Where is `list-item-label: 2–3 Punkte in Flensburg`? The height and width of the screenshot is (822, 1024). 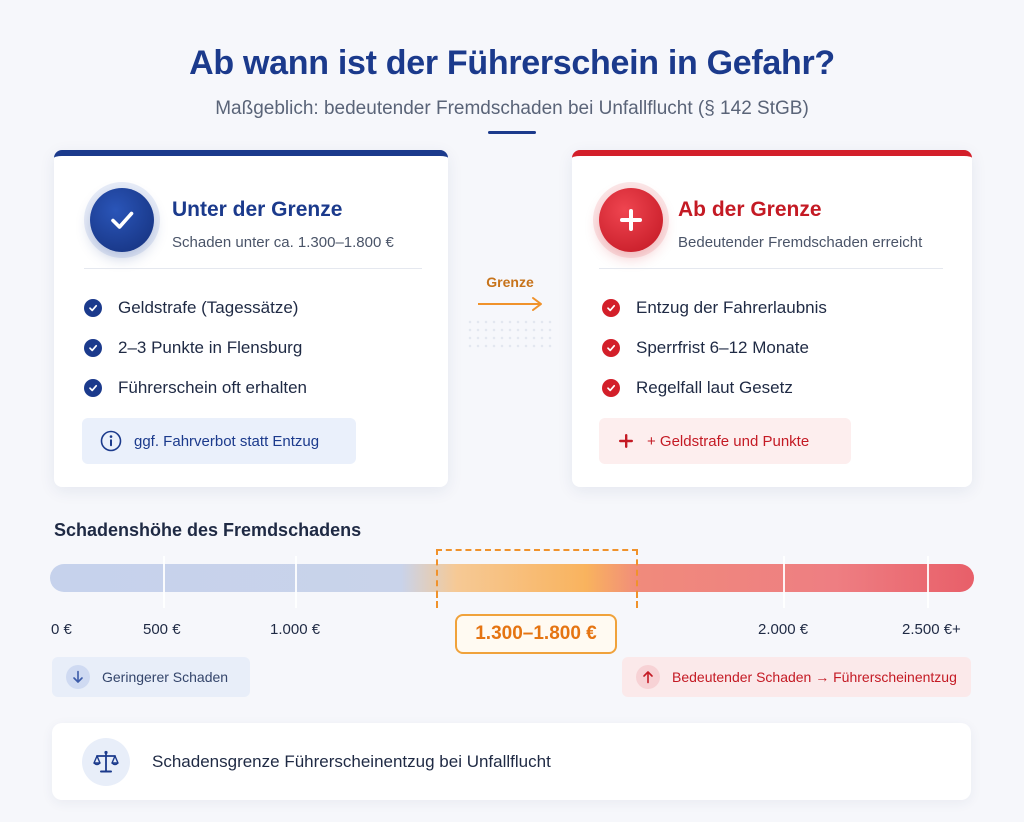 list-item-label: 2–3 Punkte in Flensburg is located at coordinates (210, 347).